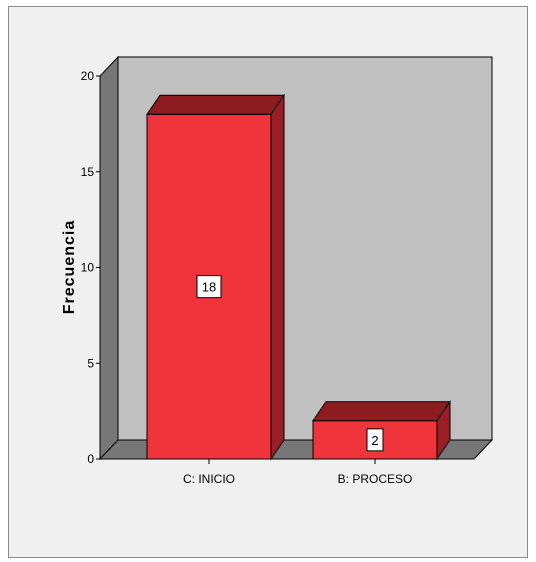  What do you see at coordinates (88, 172) in the screenshot?
I see `y-tick-label: 15` at bounding box center [88, 172].